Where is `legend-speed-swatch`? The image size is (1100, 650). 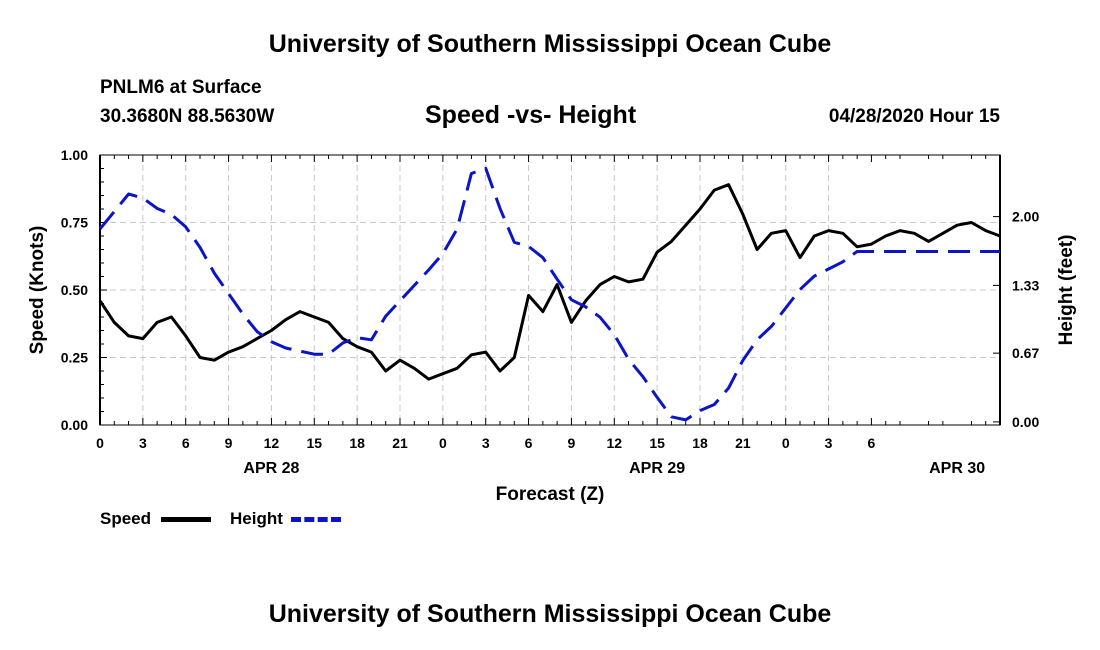
legend-speed-swatch is located at coordinates (186, 519).